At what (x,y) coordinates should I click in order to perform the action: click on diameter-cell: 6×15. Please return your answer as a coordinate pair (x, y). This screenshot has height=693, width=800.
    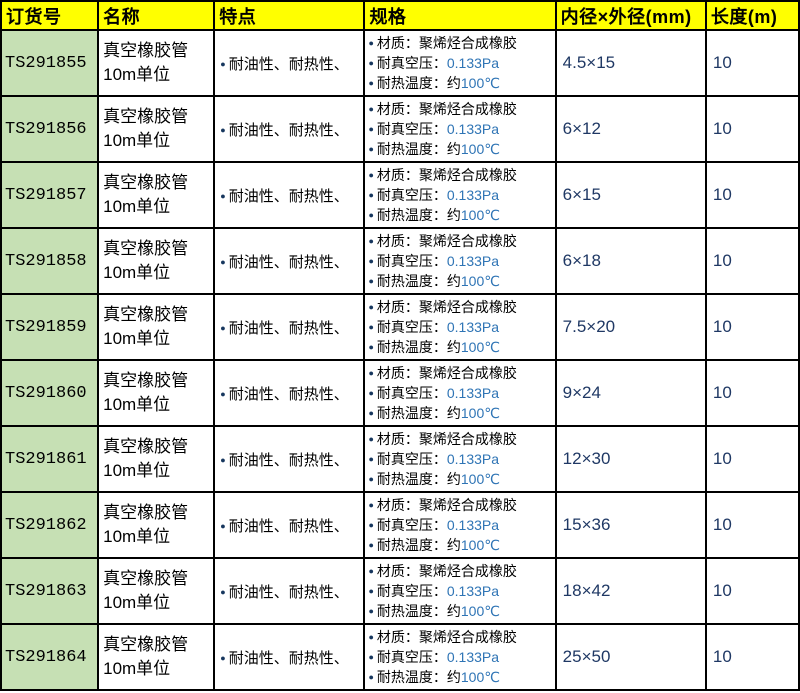
    Looking at the image, I should click on (630, 195).